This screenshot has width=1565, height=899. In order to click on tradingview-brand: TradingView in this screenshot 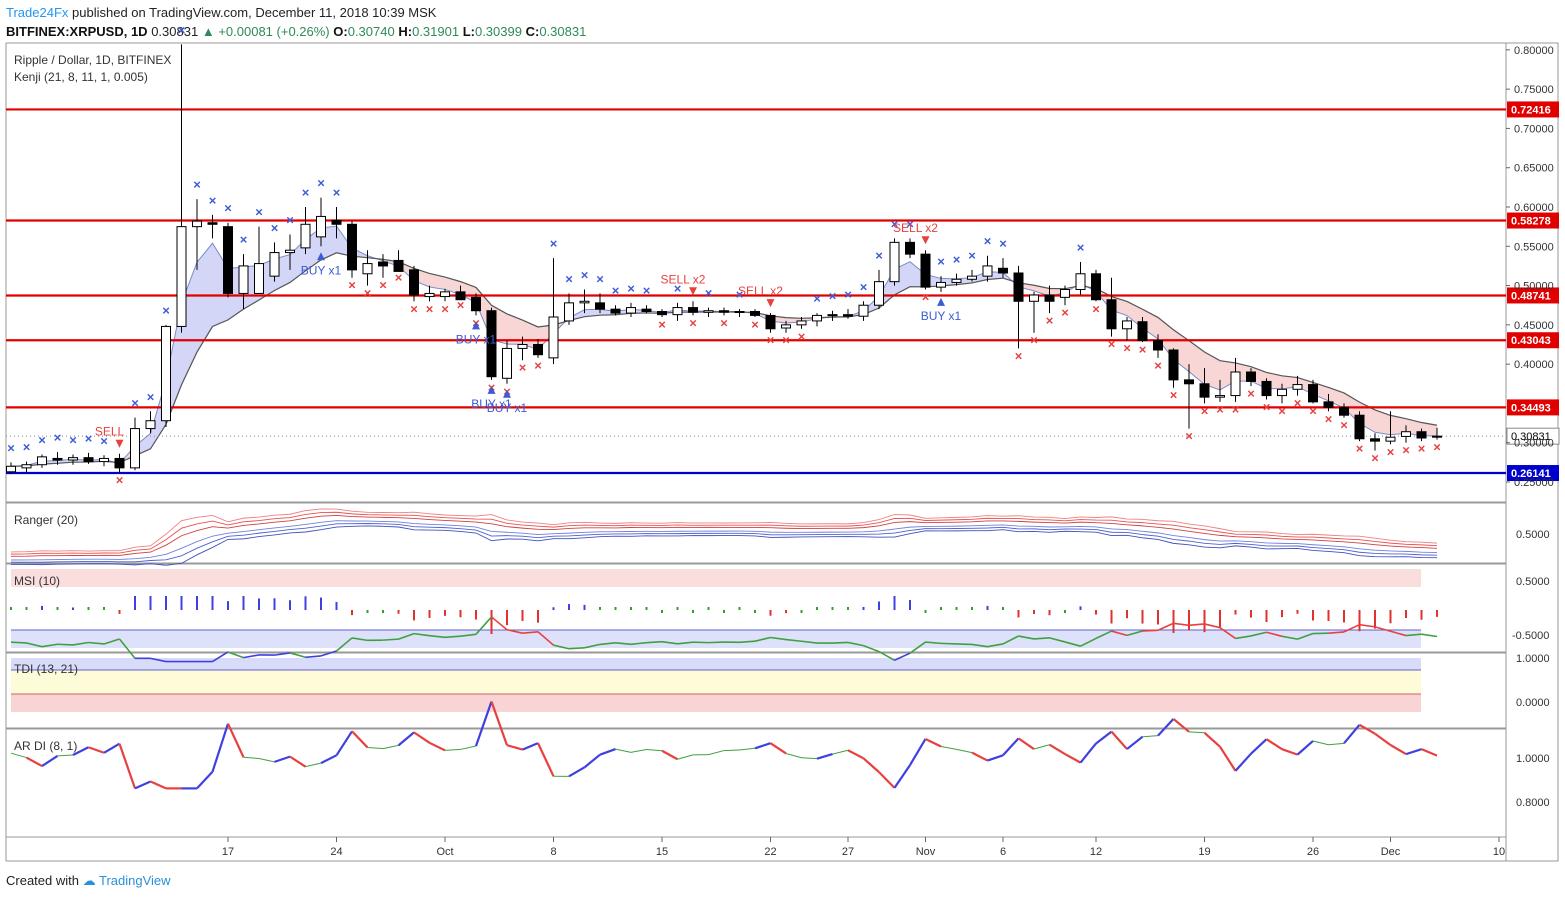, I will do `click(135, 880)`.